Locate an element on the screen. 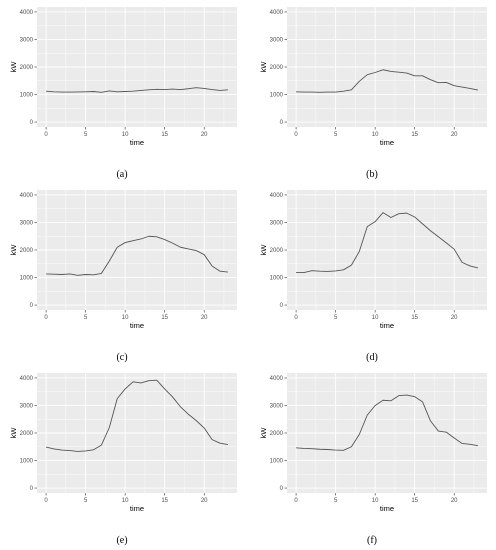 Image resolution: width=496 pixels, height=550 pixels. chart-panel-d: 0 5 10 15 20 0 1000 2000 3000 4000 time kW (d) is located at coordinates (373, 276).